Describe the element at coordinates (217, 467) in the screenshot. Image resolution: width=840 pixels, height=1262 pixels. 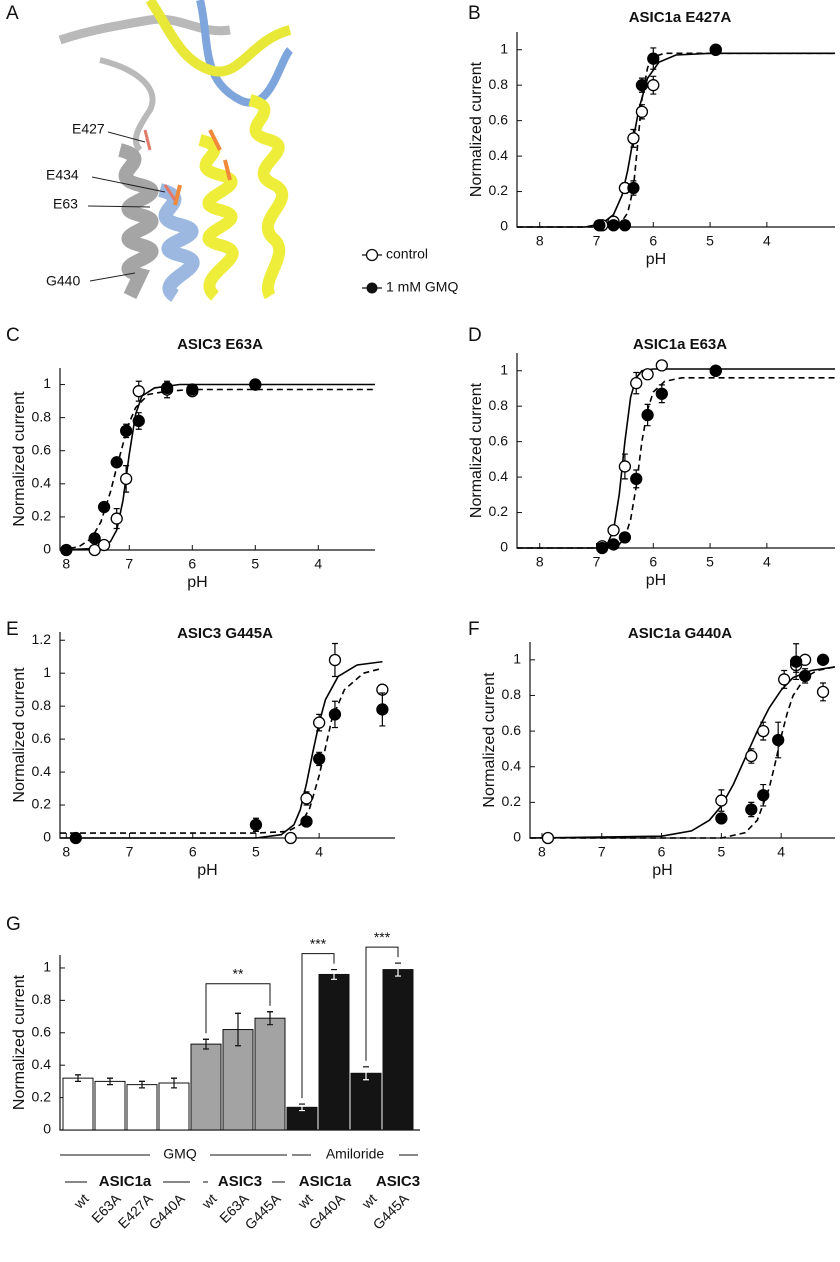
I see `fit-curve` at that location.